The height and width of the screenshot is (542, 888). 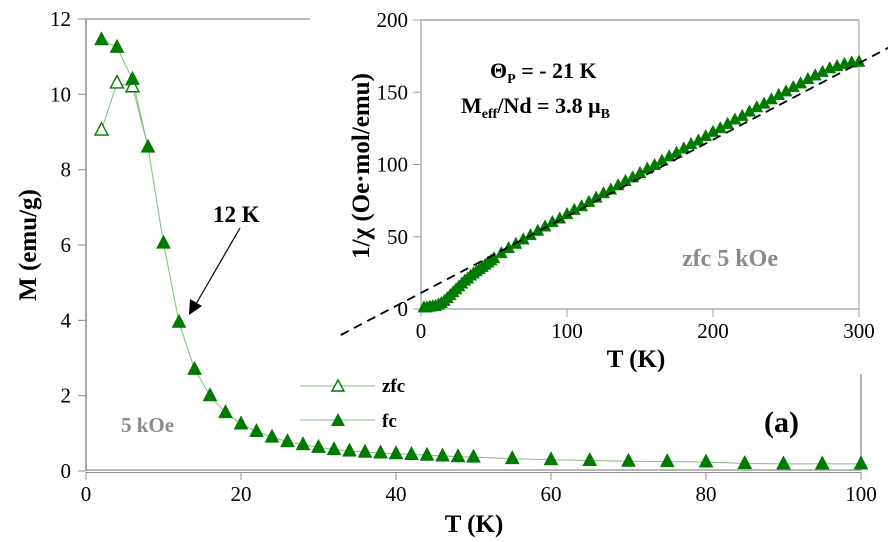 I want to click on meff-symbol: M, so click(x=471, y=105).